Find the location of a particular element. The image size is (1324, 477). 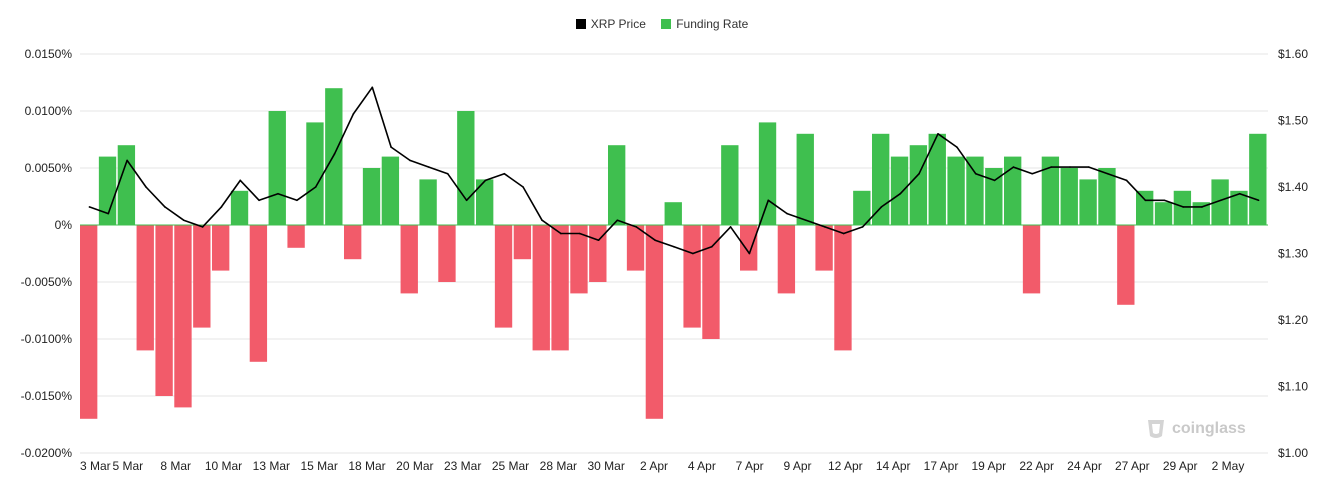

x-tick-label: 4 Apr is located at coordinates (702, 466).